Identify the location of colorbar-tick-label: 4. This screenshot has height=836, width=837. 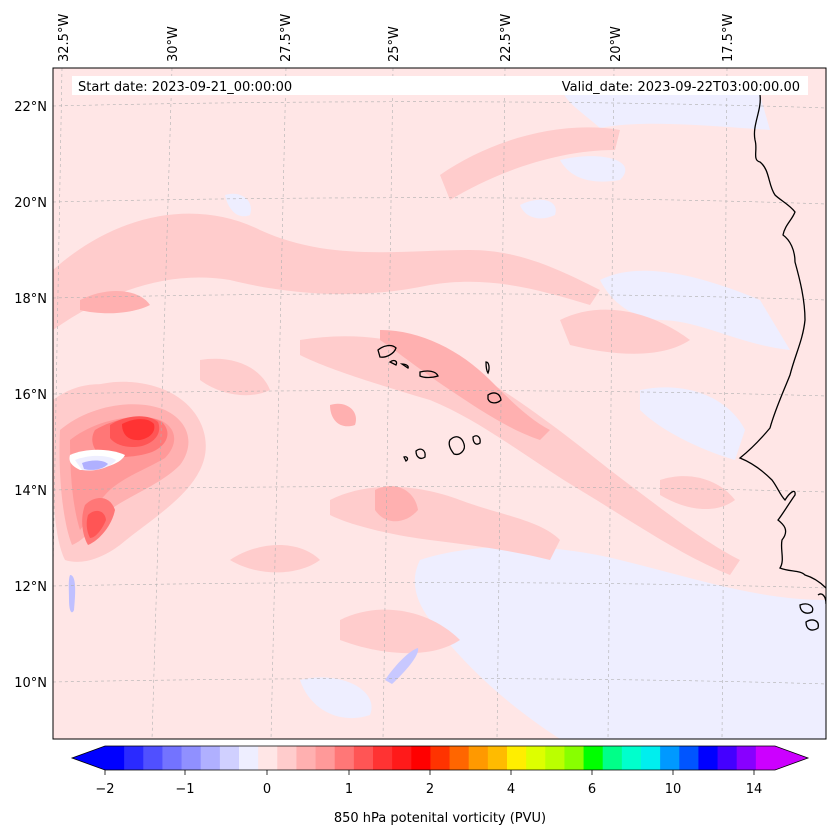
(511, 789).